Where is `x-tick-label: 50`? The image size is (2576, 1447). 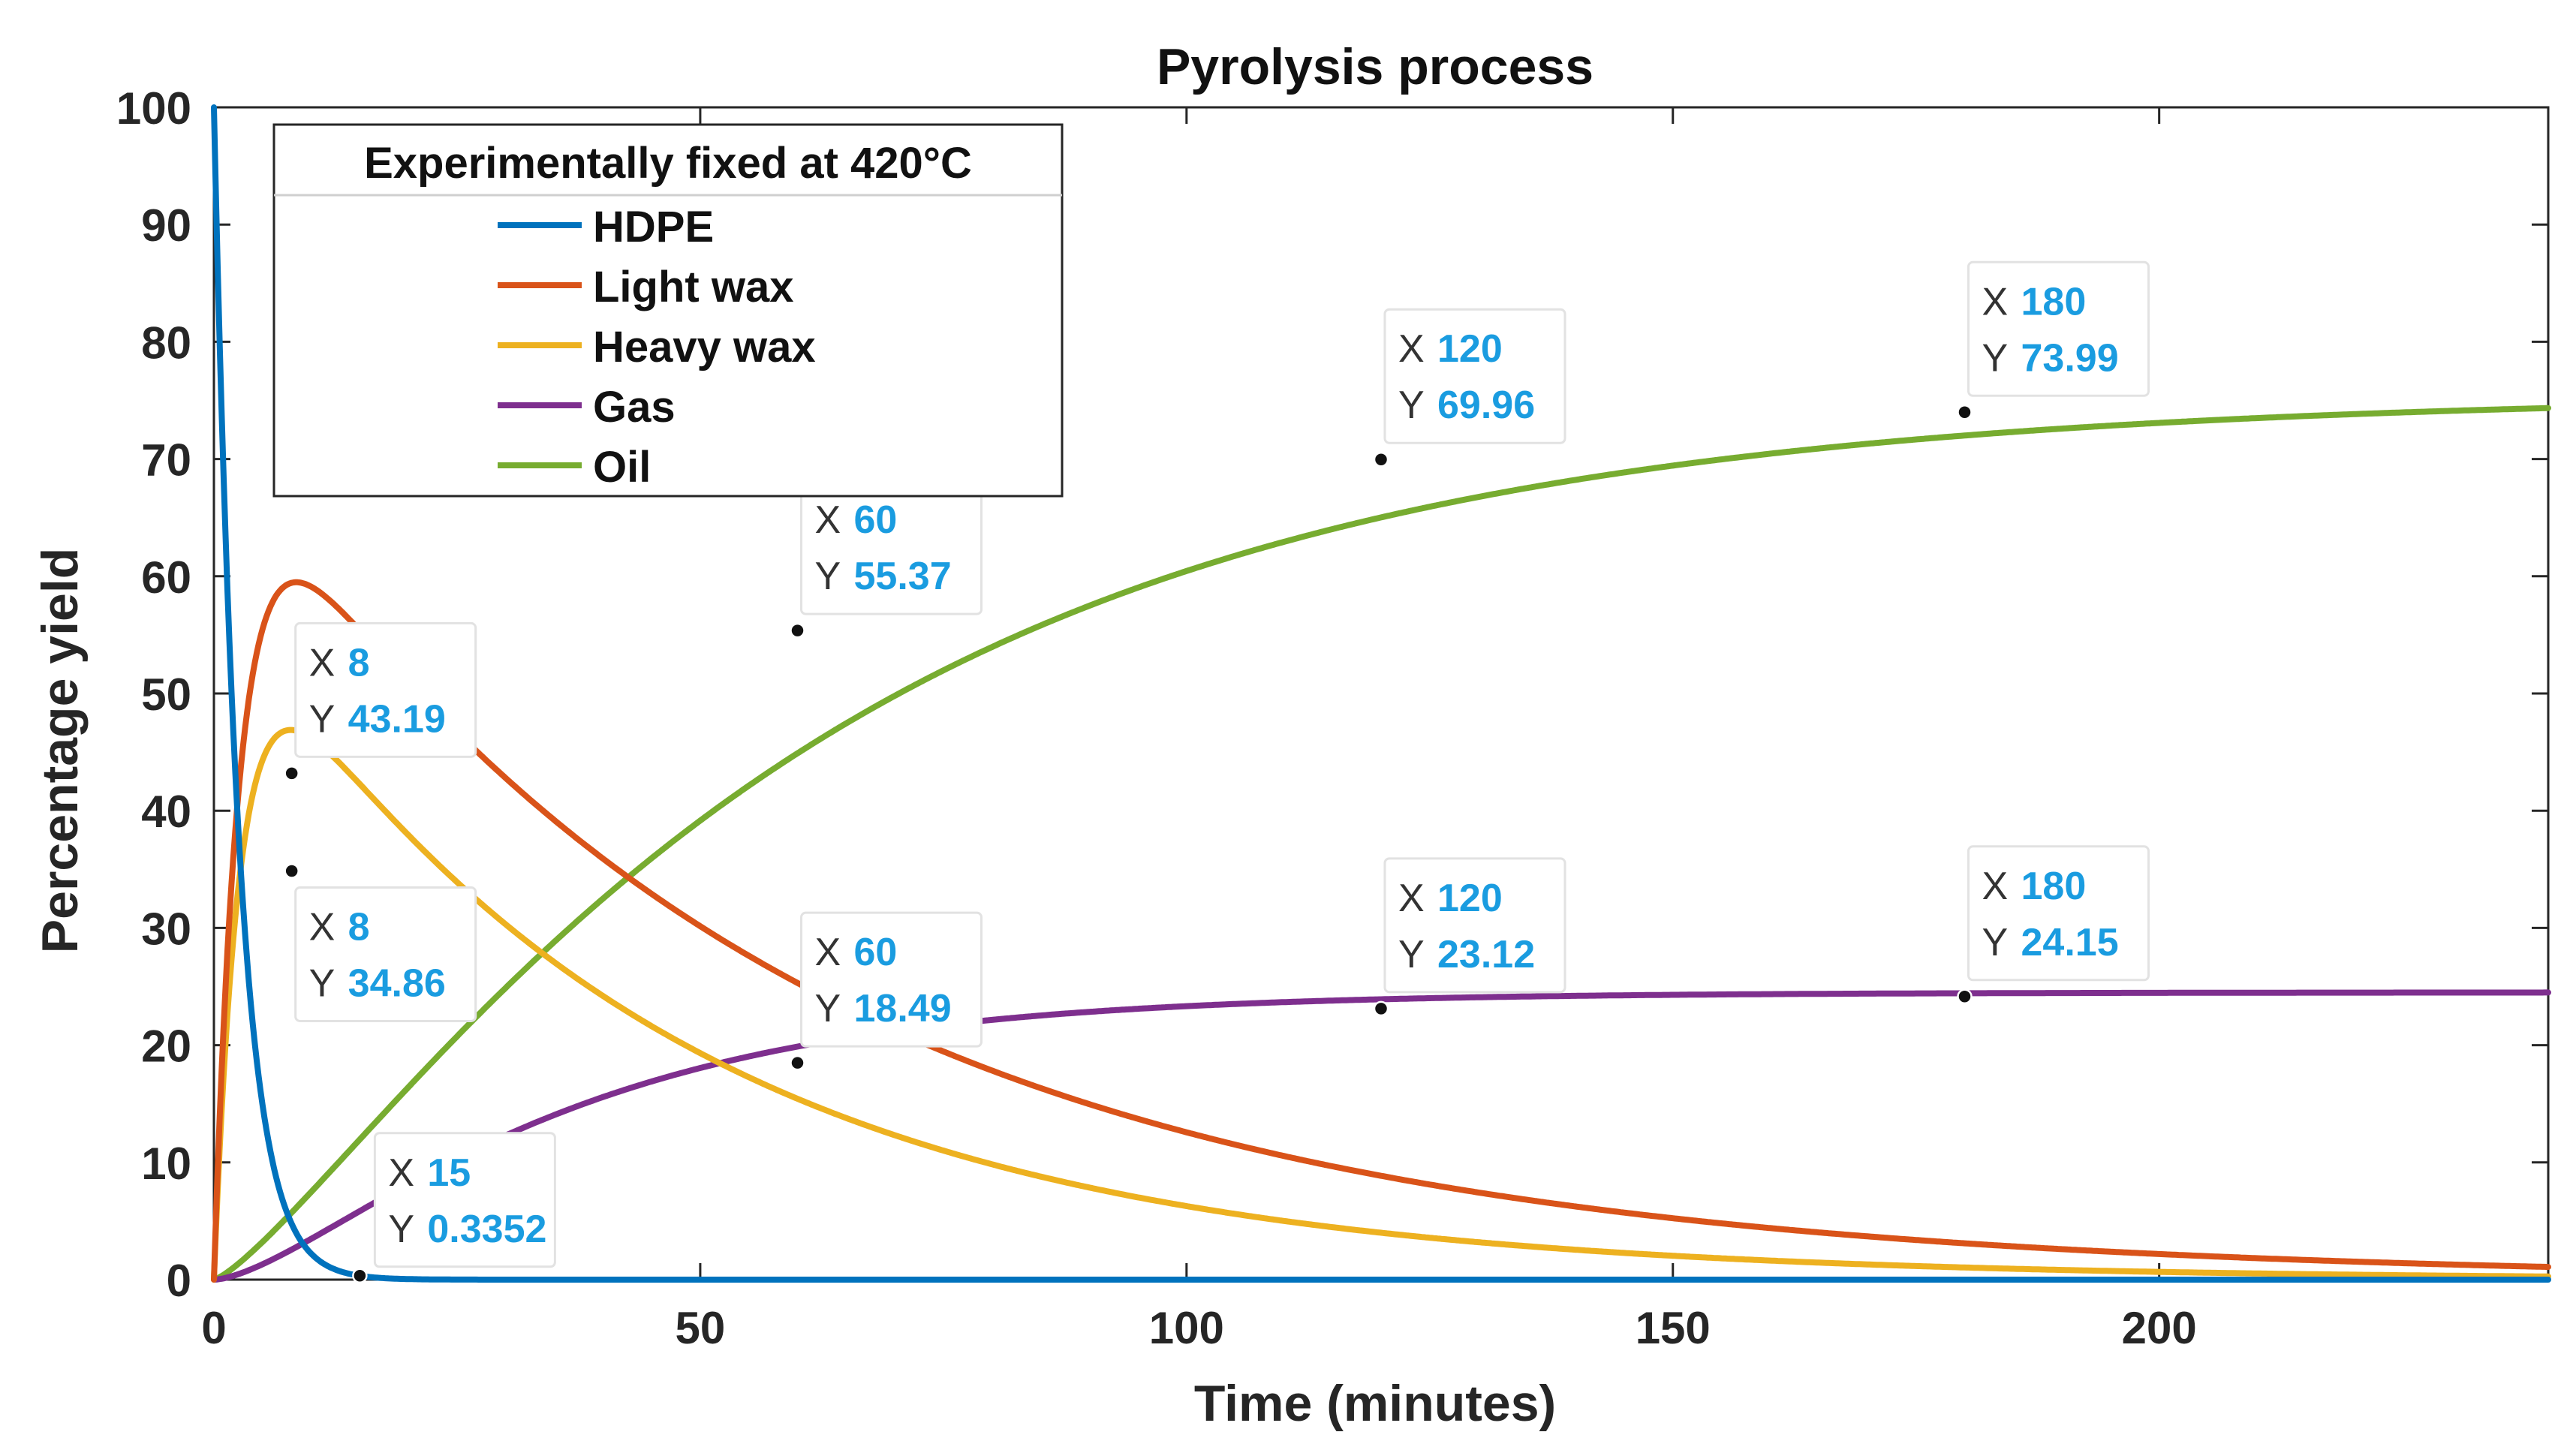
x-tick-label: 50 is located at coordinates (701, 1328).